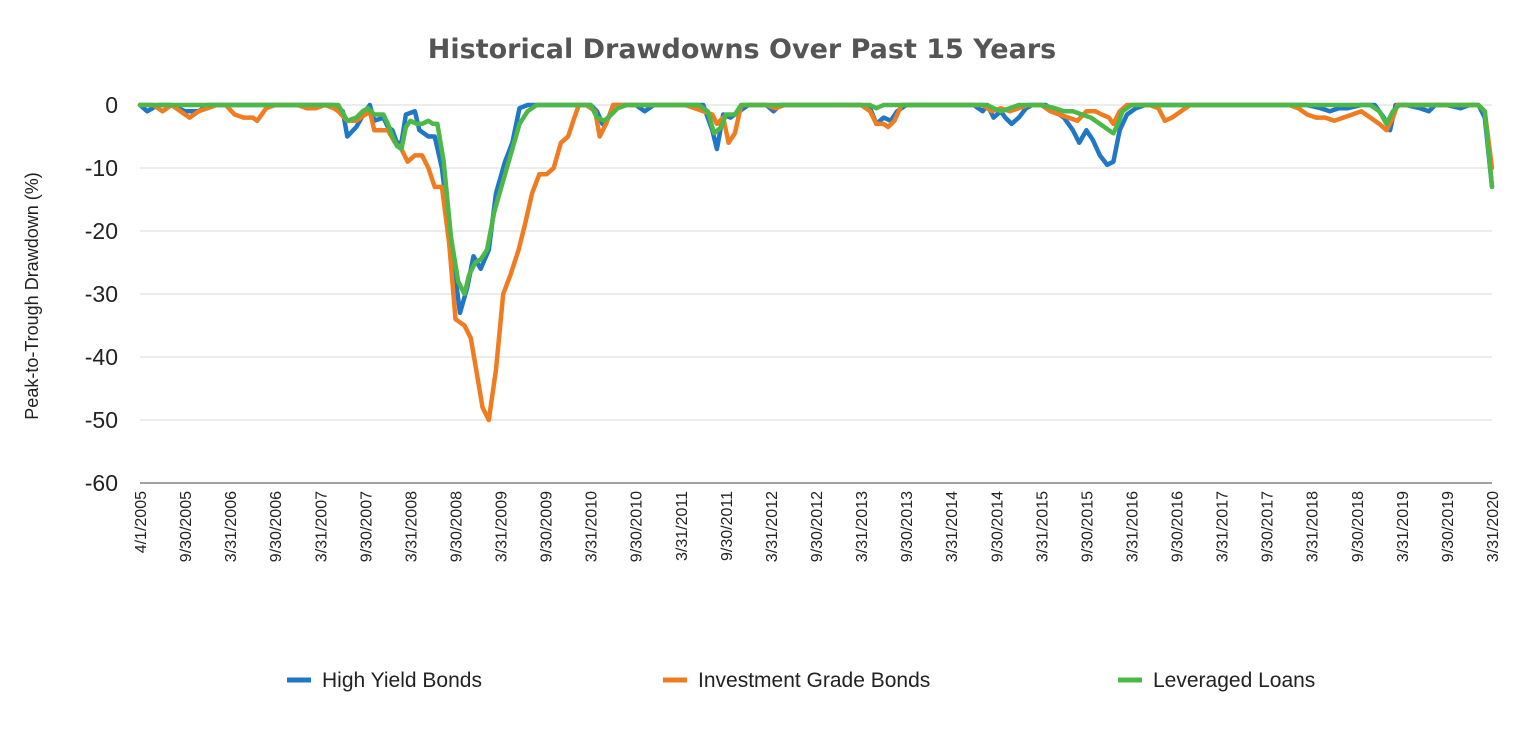 The width and height of the screenshot is (1529, 731). I want to click on x-tick-label: 9/30/2018, so click(1358, 526).